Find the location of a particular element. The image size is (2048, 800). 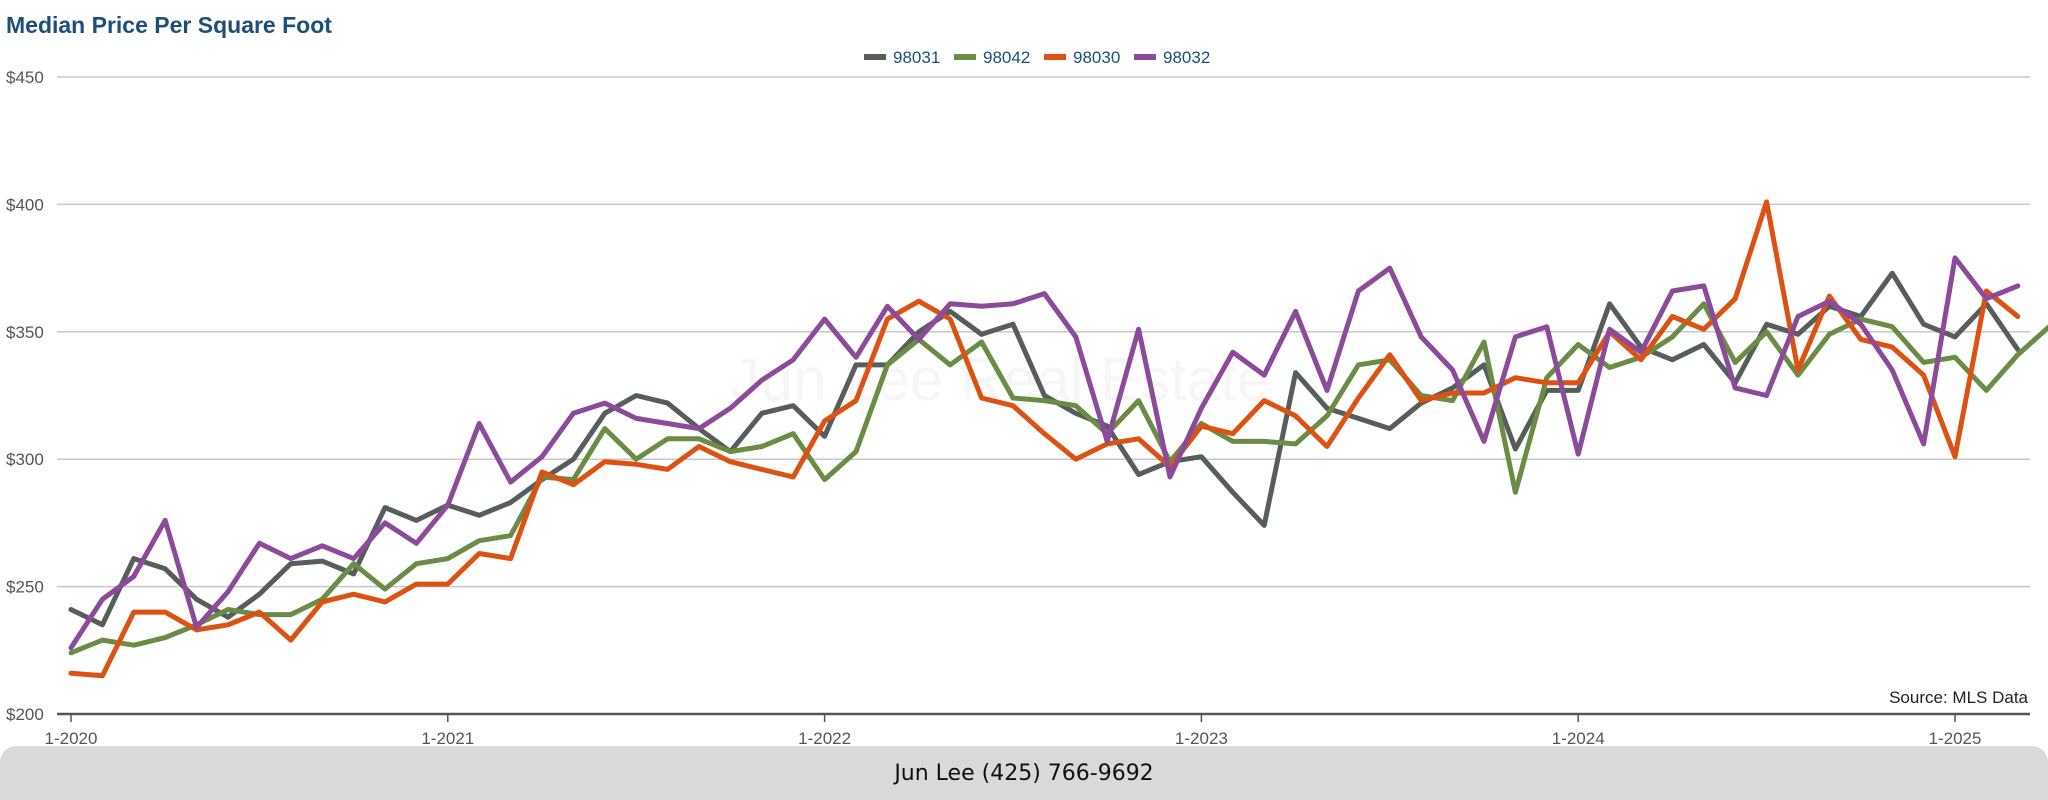

x-tick-label: 1-2023 is located at coordinates (1201, 737).